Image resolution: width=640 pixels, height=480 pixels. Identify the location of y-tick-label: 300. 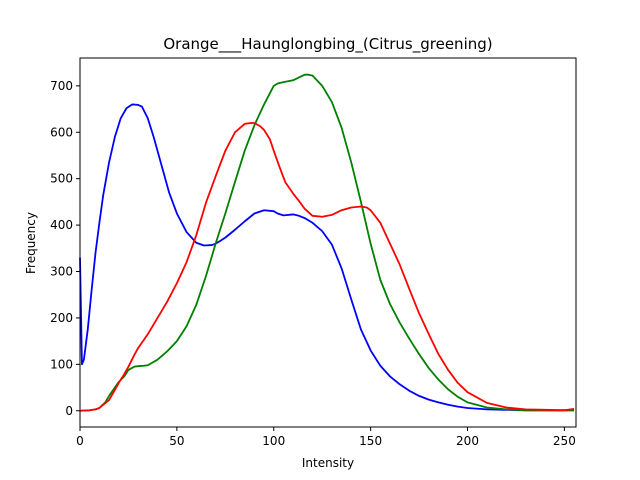
(61, 272).